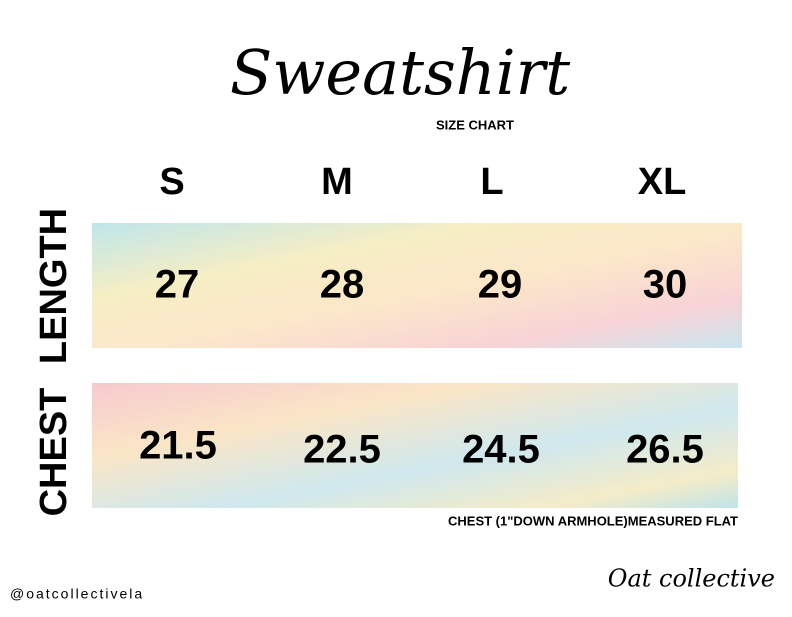 This screenshot has height=617, width=792. Describe the element at coordinates (501, 450) in the screenshot. I see `cell: 24.5` at that location.